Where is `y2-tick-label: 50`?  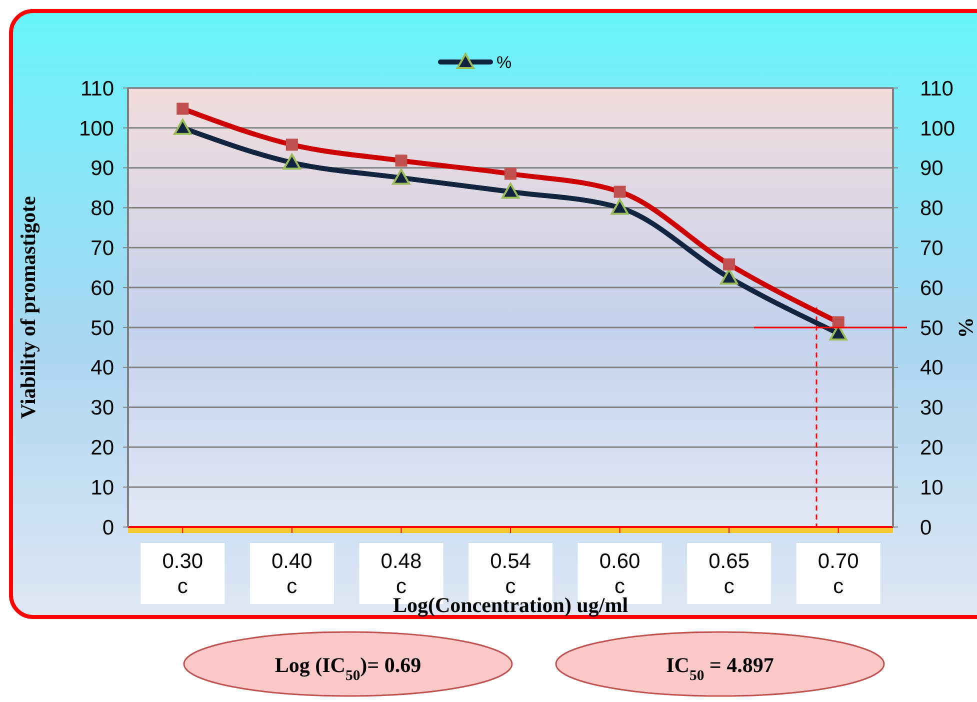
y2-tick-label: 50 is located at coordinates (932, 328).